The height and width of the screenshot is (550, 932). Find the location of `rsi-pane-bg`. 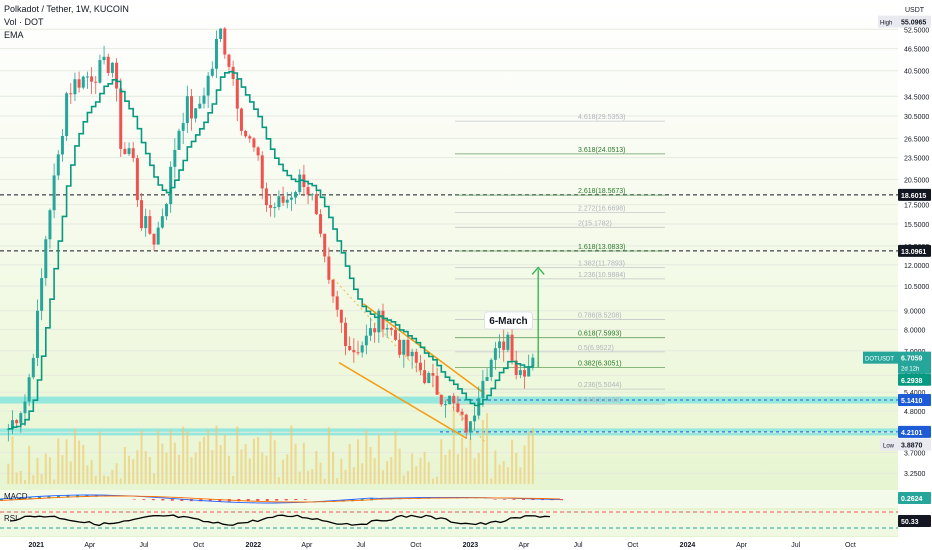

rsi-pane-bg is located at coordinates (449, 523).